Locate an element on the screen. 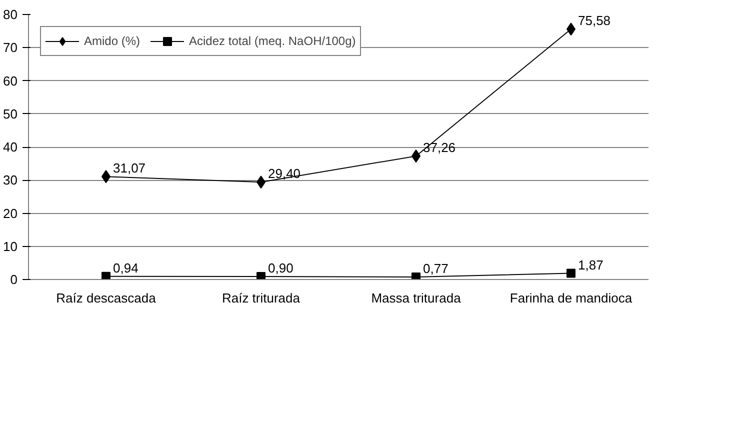  data-label: 37,26 is located at coordinates (439, 148).